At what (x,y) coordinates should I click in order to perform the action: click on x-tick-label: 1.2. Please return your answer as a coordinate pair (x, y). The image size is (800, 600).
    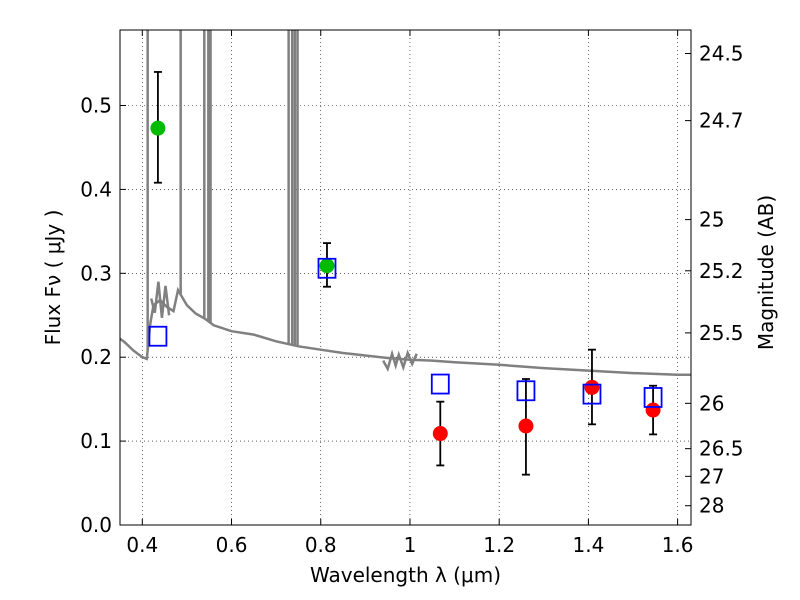
    Looking at the image, I should click on (499, 545).